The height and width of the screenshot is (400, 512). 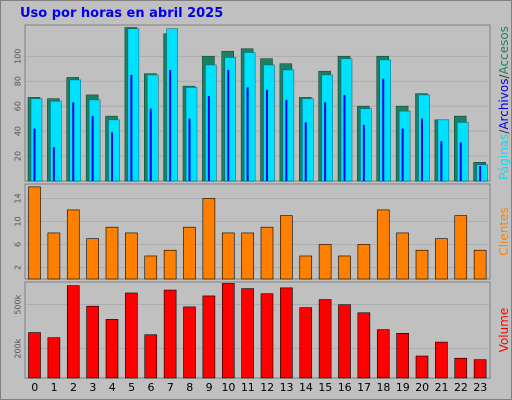 What do you see at coordinates (504, 330) in the screenshot?
I see `legend-volume: Volume` at bounding box center [504, 330].